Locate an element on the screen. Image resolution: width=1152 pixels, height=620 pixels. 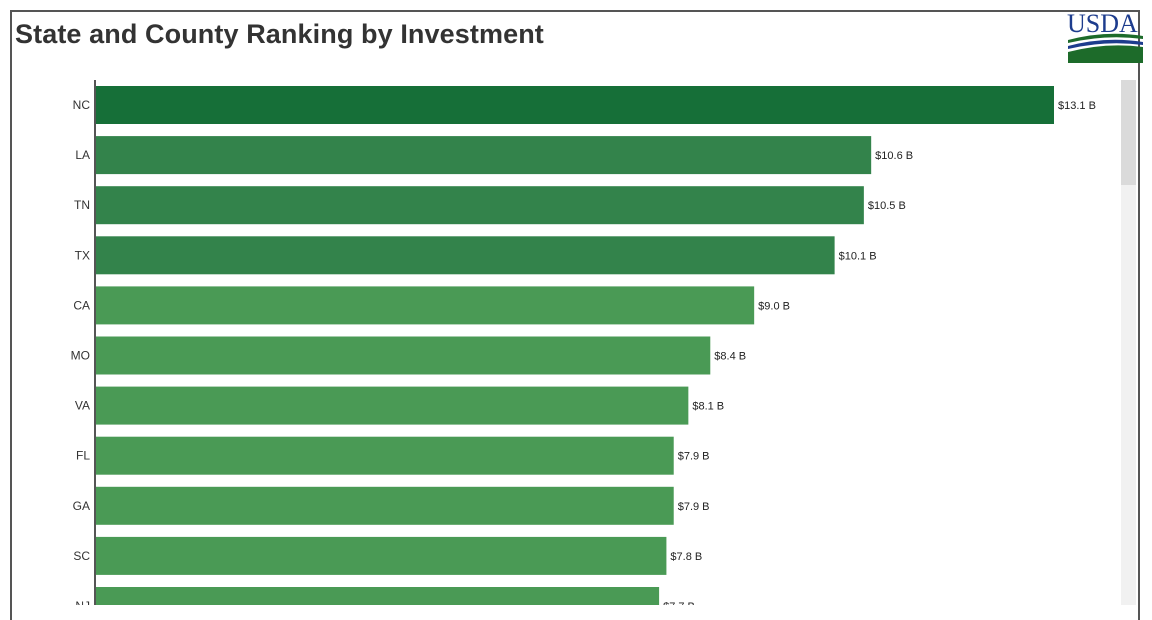
page-title: State and County Ranking by Investment is located at coordinates (279, 34).